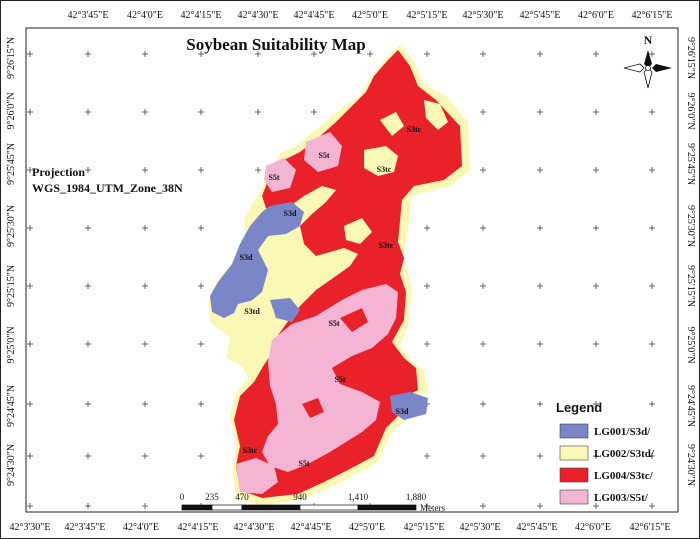 This screenshot has height=539, width=700. I want to click on left-tick-label: 9°25'0"N, so click(11, 344).